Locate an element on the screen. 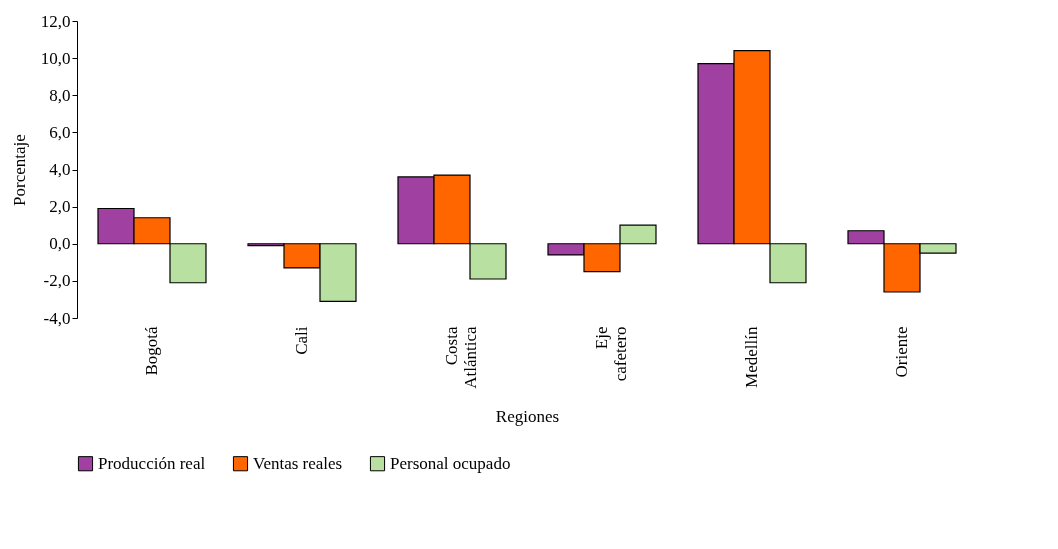  legend-label: Ventas reales is located at coordinates (298, 463).